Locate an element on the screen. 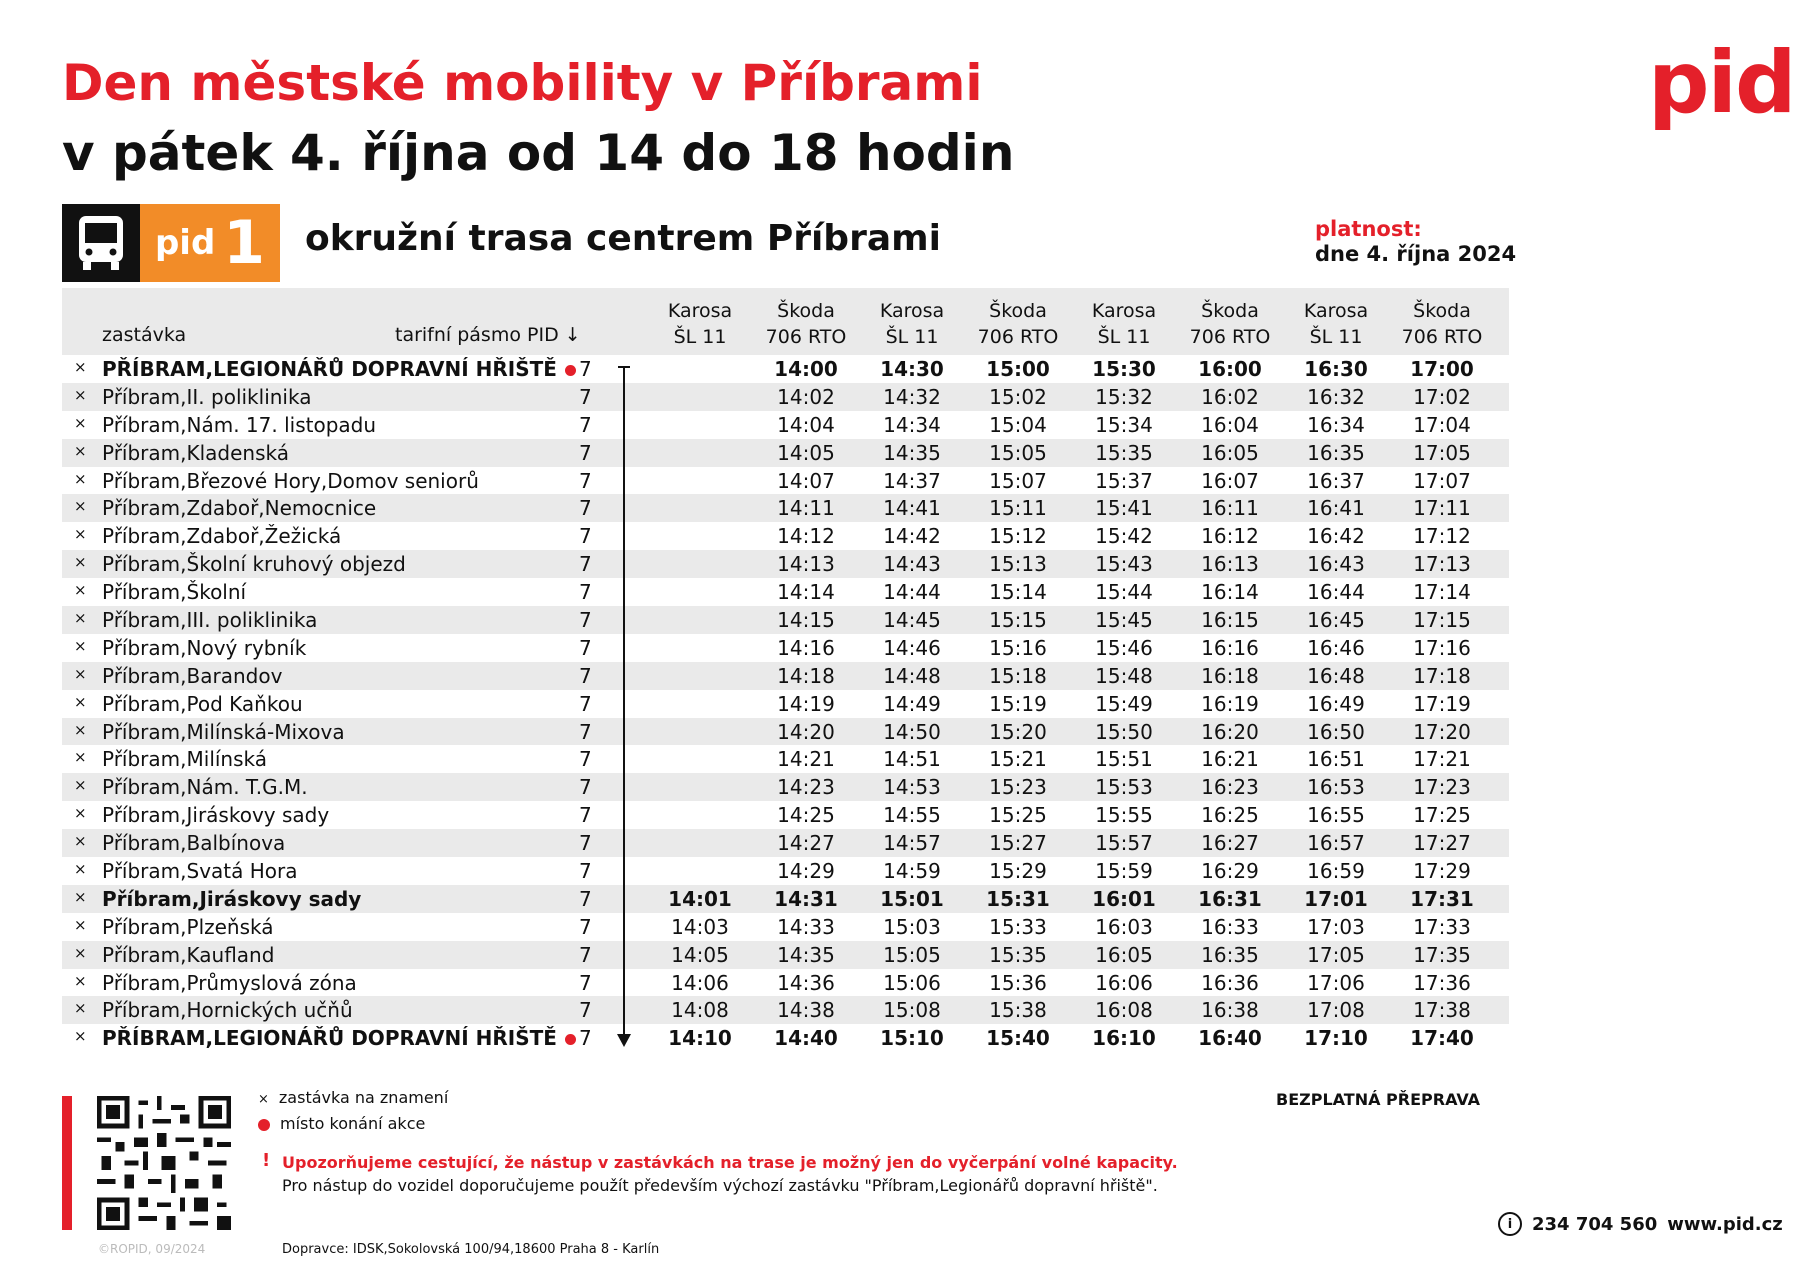 The height and width of the screenshot is (1280, 1810). departure-time: 16:04 is located at coordinates (1230, 424).